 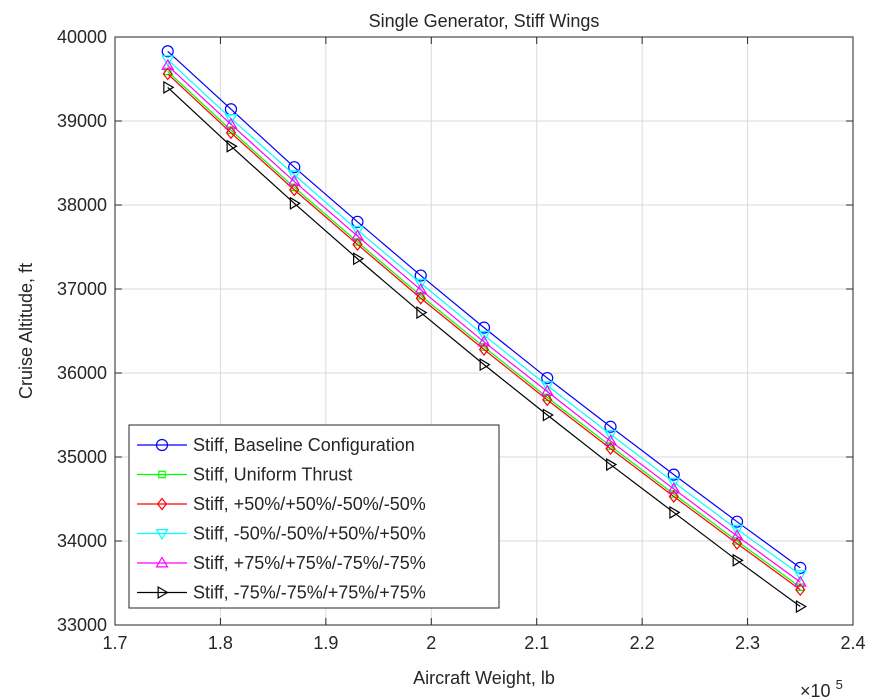 I want to click on x-tick-label: 2, so click(x=431, y=643).